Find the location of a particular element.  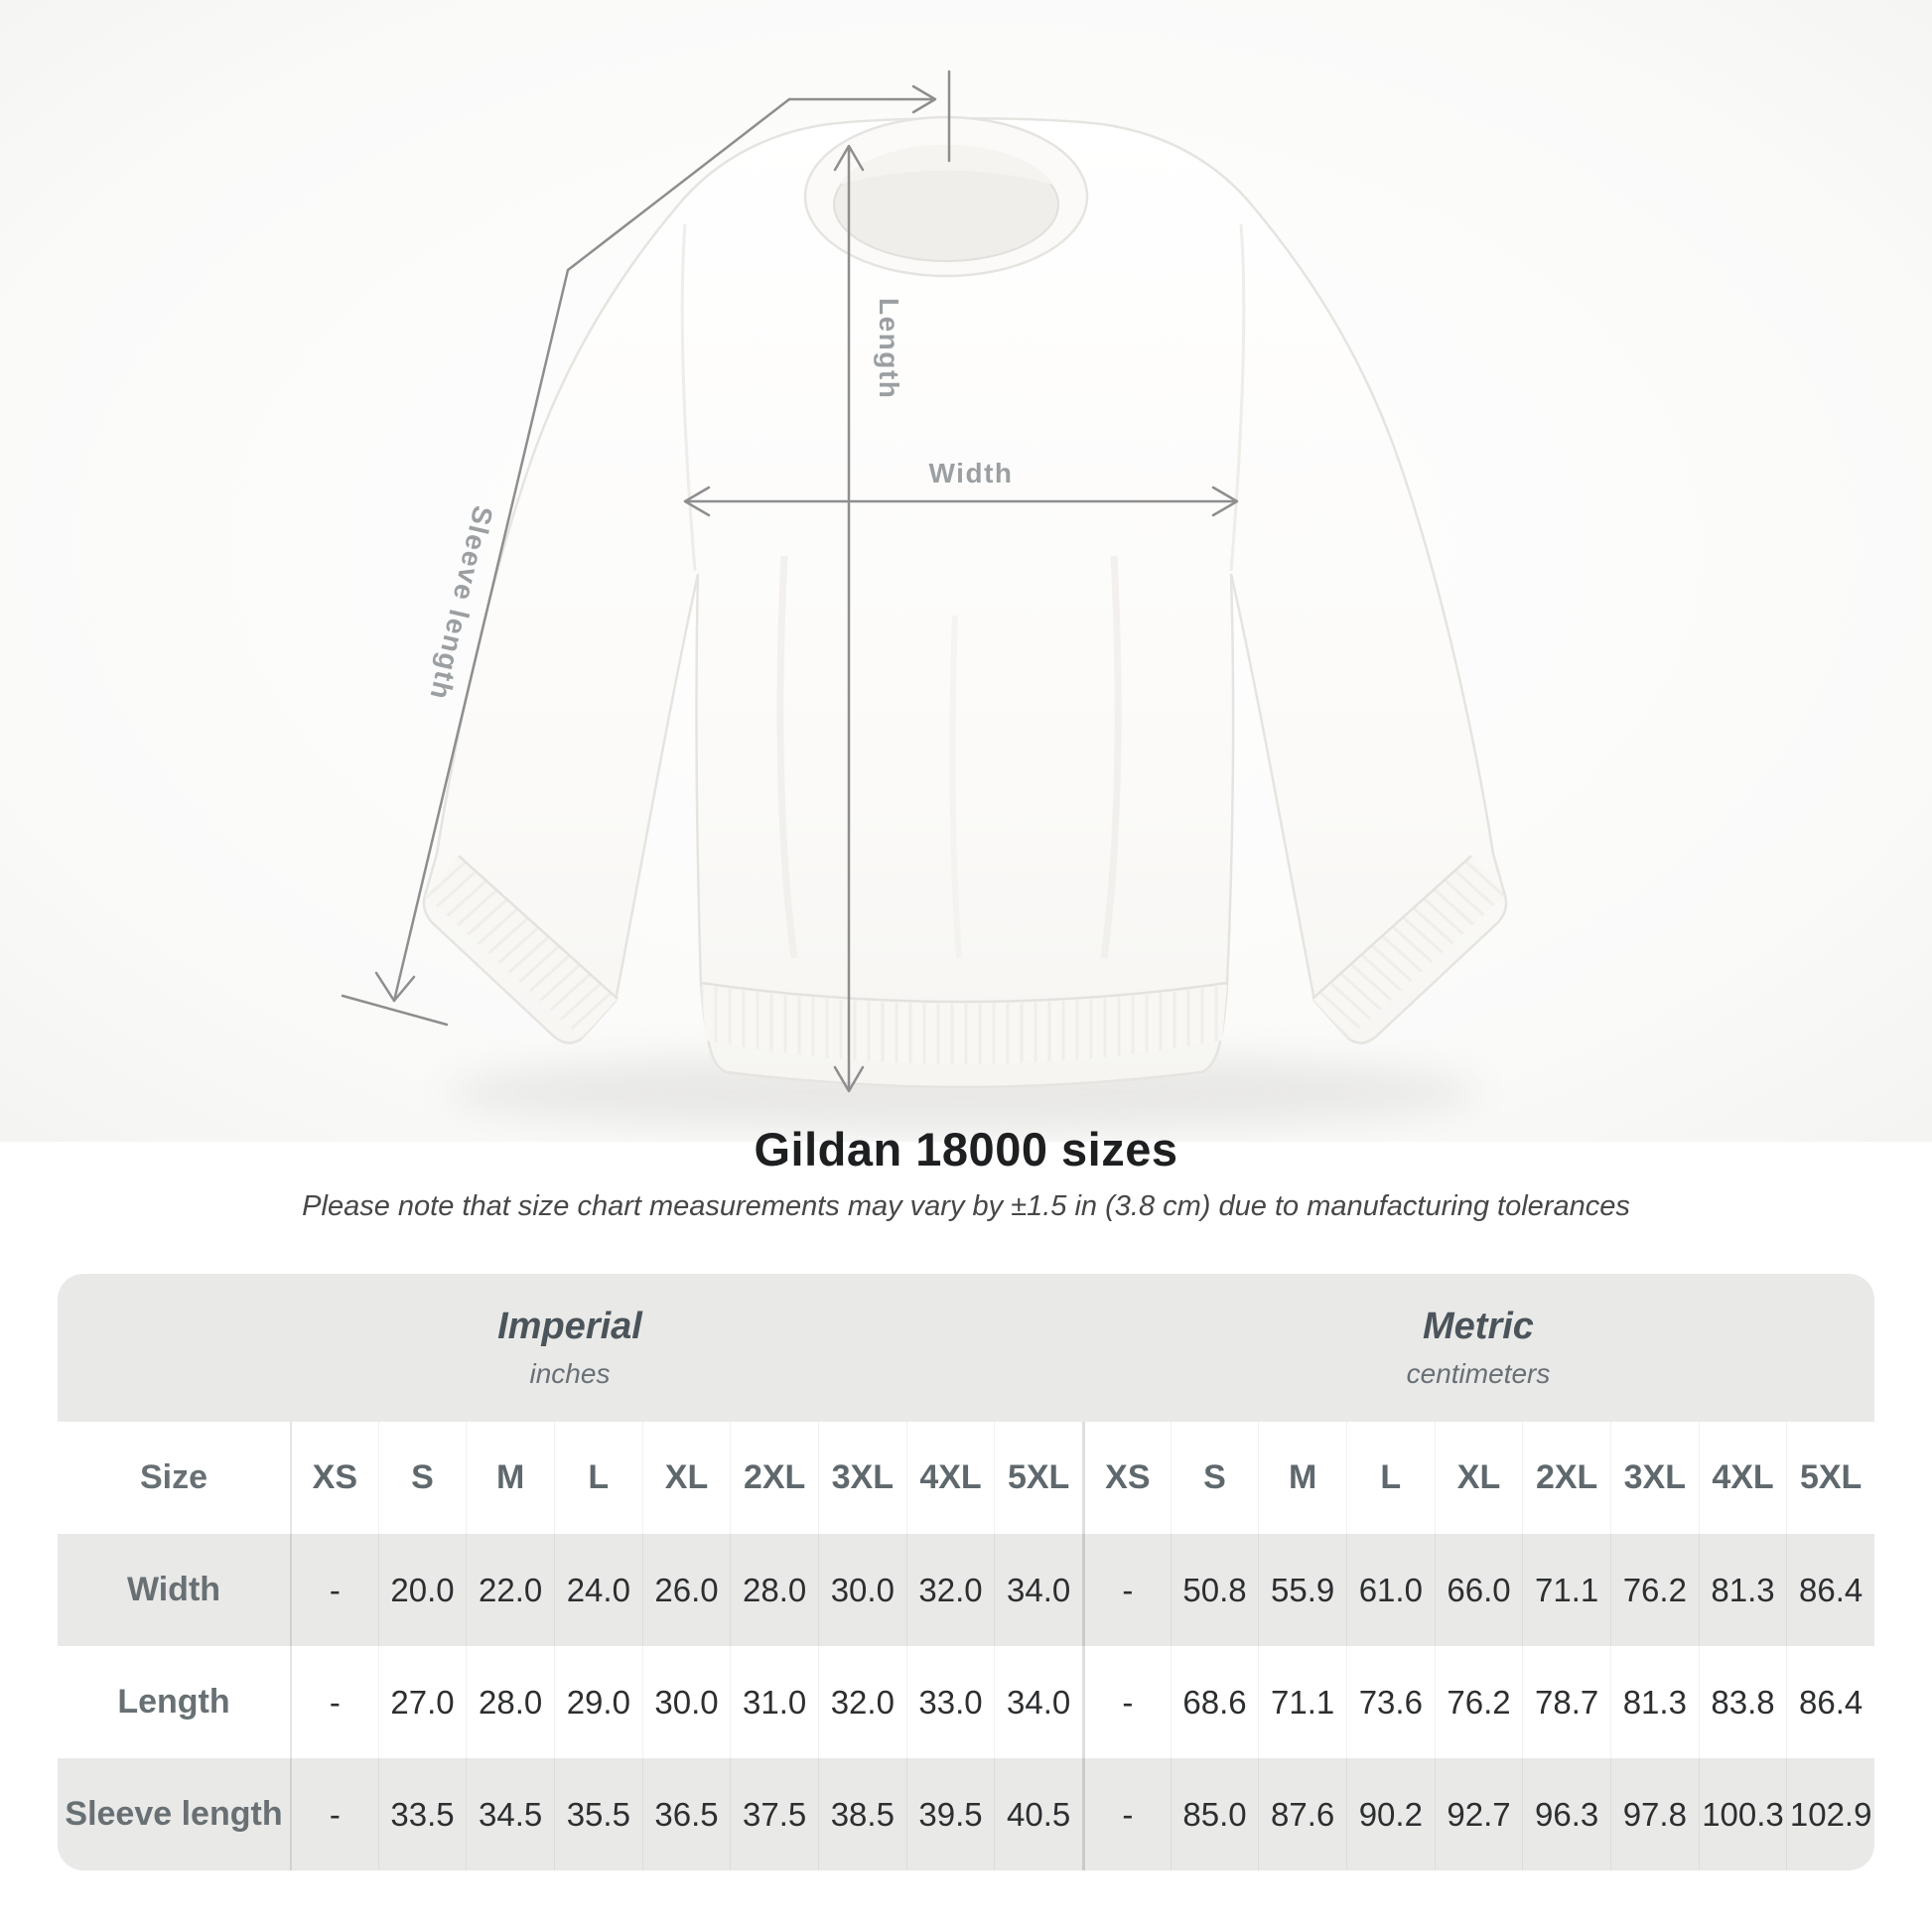

value-cell: 87.6 is located at coordinates (1302, 1814).